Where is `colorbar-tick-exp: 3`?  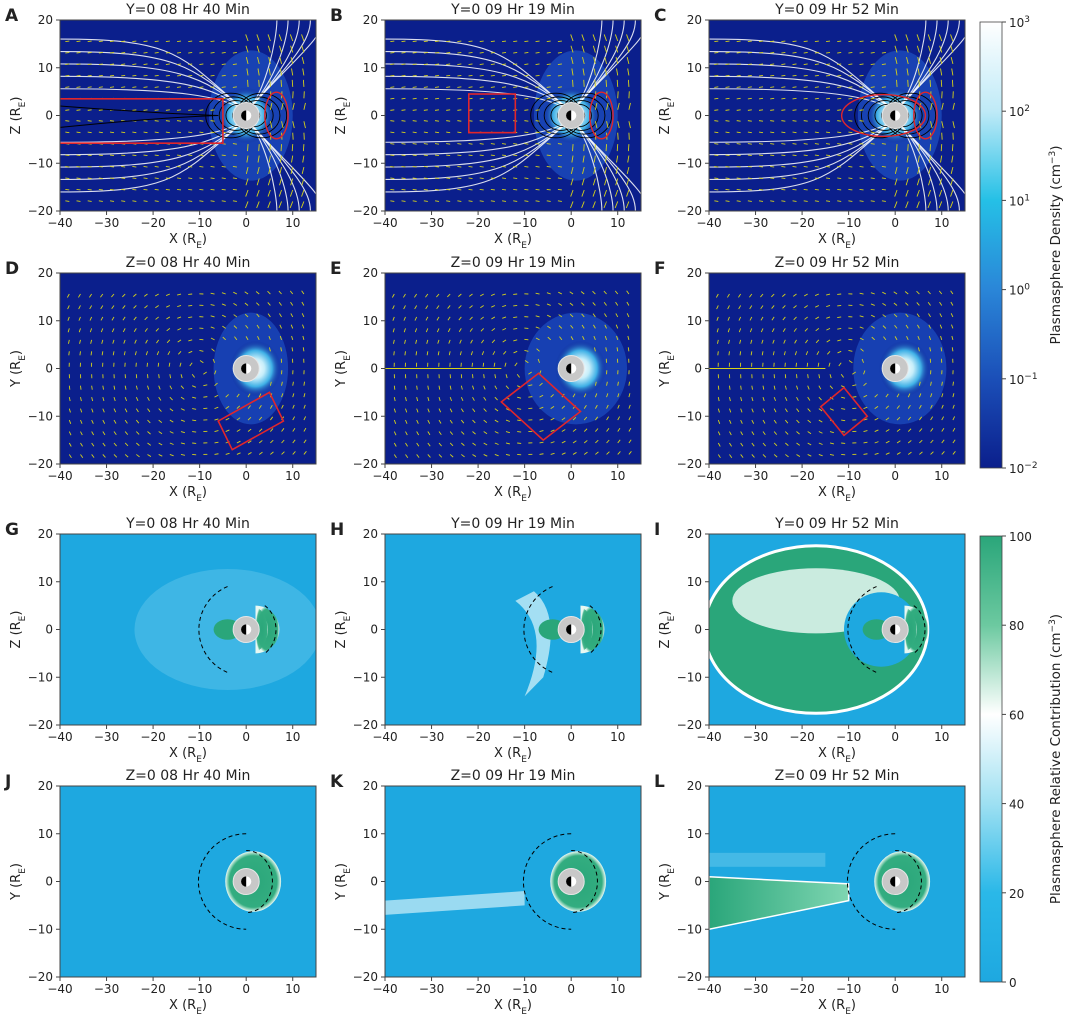 colorbar-tick-exp: 3 is located at coordinates (1027, 20).